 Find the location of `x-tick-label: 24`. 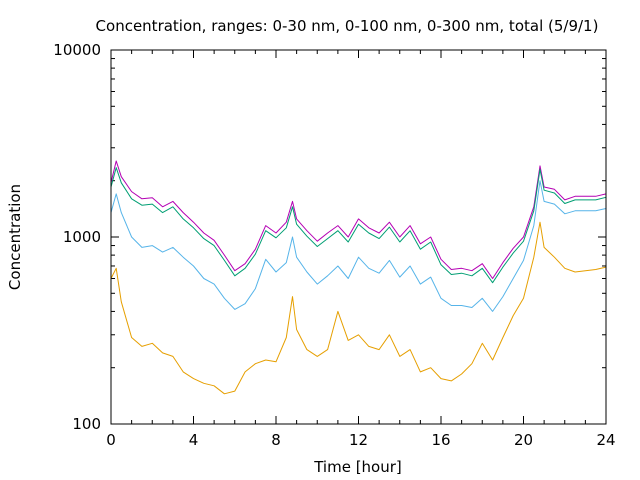

x-tick-label: 24 is located at coordinates (605, 440).